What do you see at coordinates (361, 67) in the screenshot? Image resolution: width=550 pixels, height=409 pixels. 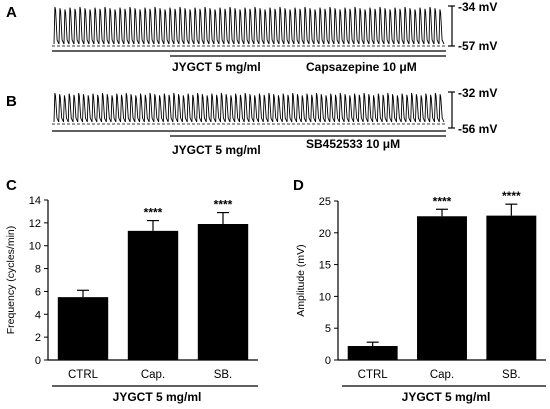 I see `trace-a-blocker-label: Capsazepine 10 μM` at bounding box center [361, 67].